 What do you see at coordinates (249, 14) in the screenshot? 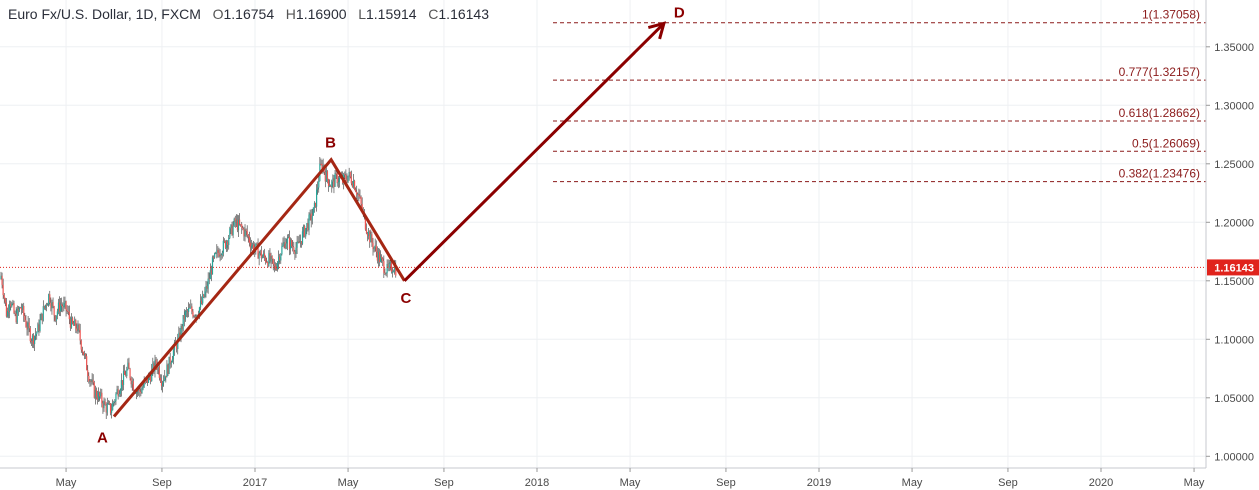
I see `open-value: 1.16754` at bounding box center [249, 14].